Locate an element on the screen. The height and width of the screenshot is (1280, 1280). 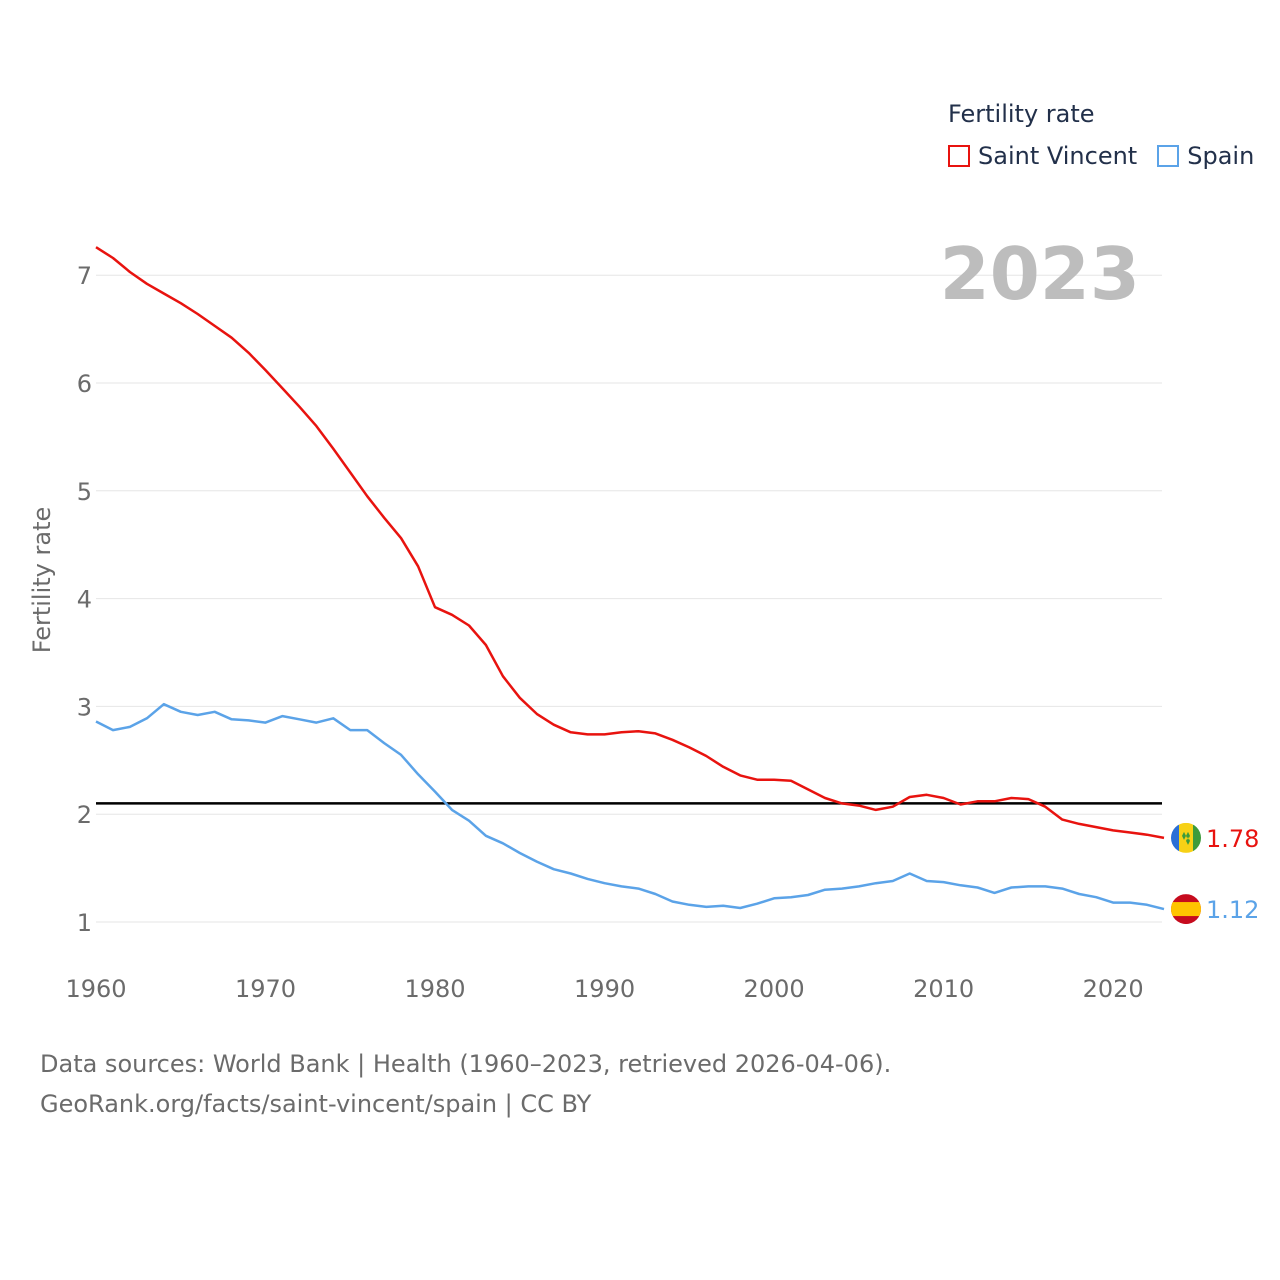
legend-item-saint-vincent: Saint Vincent is located at coordinates (1042, 156).